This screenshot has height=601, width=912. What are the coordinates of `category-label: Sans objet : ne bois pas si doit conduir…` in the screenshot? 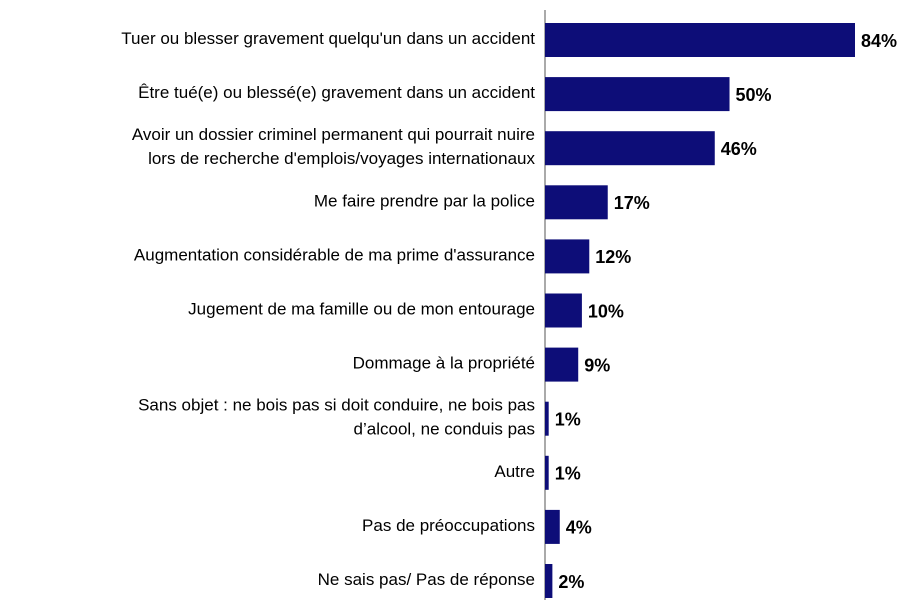 It's located at (336, 417).